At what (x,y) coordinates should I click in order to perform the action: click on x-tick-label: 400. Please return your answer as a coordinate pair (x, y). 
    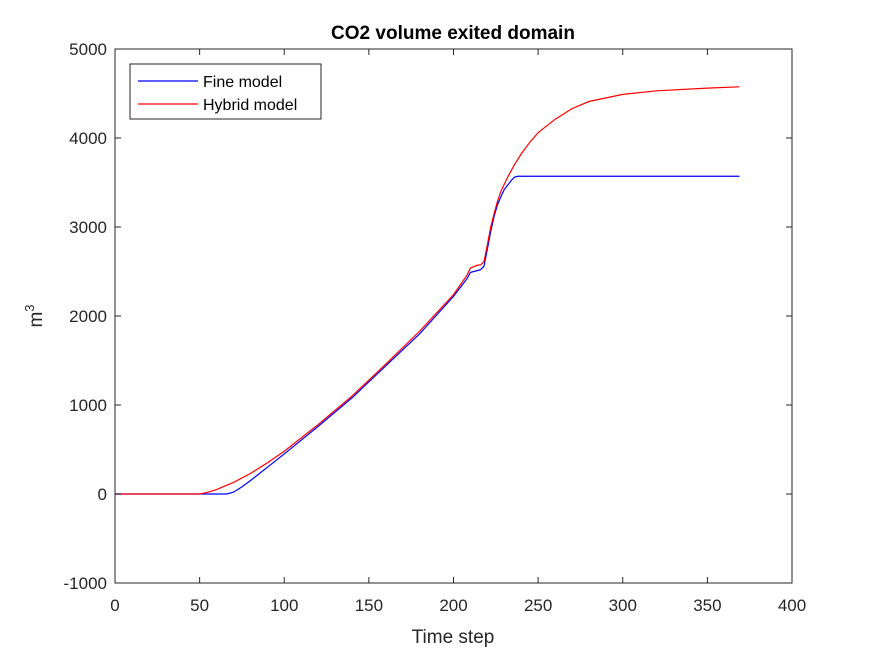
    Looking at the image, I should click on (792, 605).